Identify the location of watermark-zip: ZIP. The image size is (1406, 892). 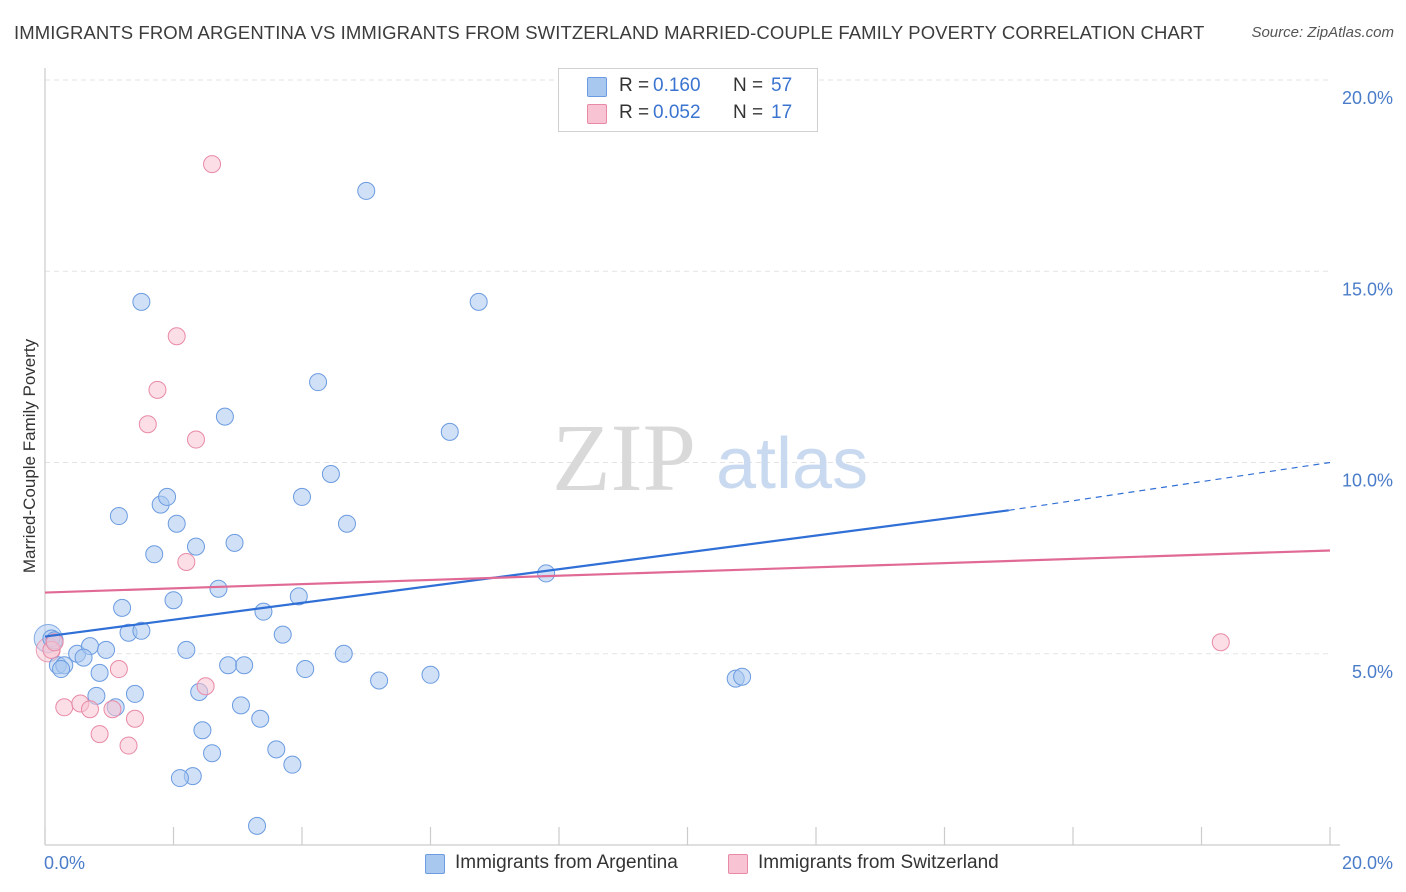
(624, 457).